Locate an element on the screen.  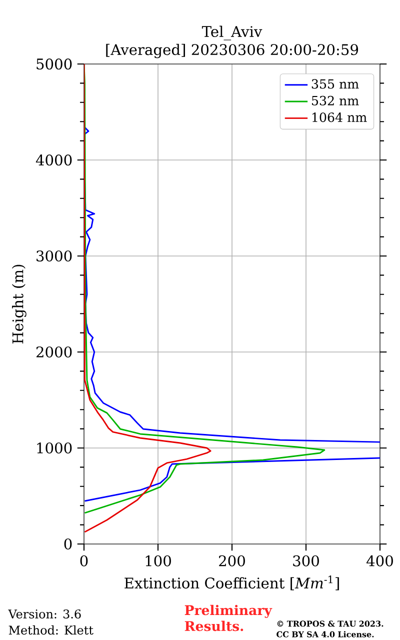
y-tick-label: 2000 is located at coordinates (54, 352).